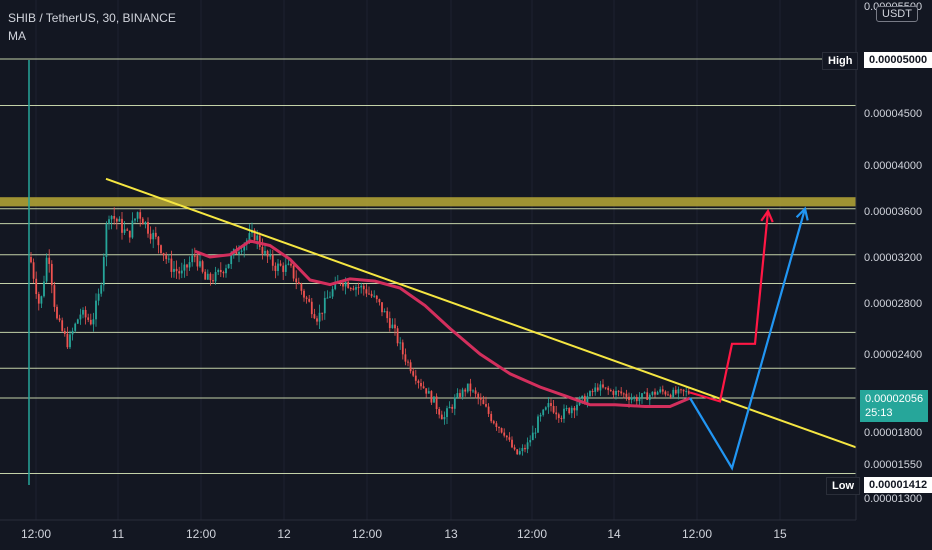  Describe the element at coordinates (404, 534) in the screenshot. I see `time-axis: 12:00 11 12:00 12 12:00 13 12:00 14 12:00 15` at that location.